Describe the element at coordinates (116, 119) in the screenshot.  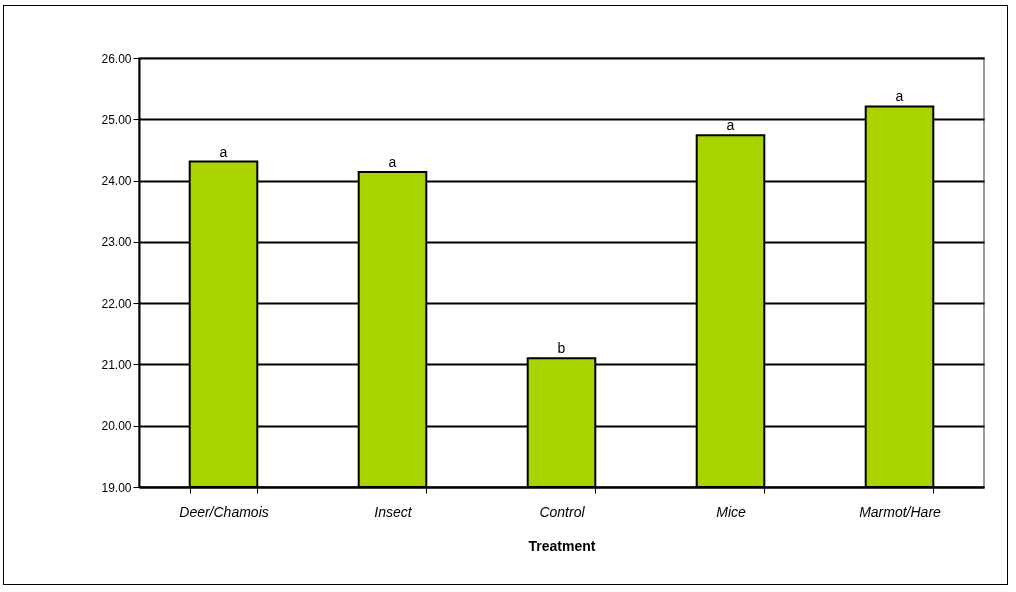
I see `y-tick-label: 25.00` at that location.